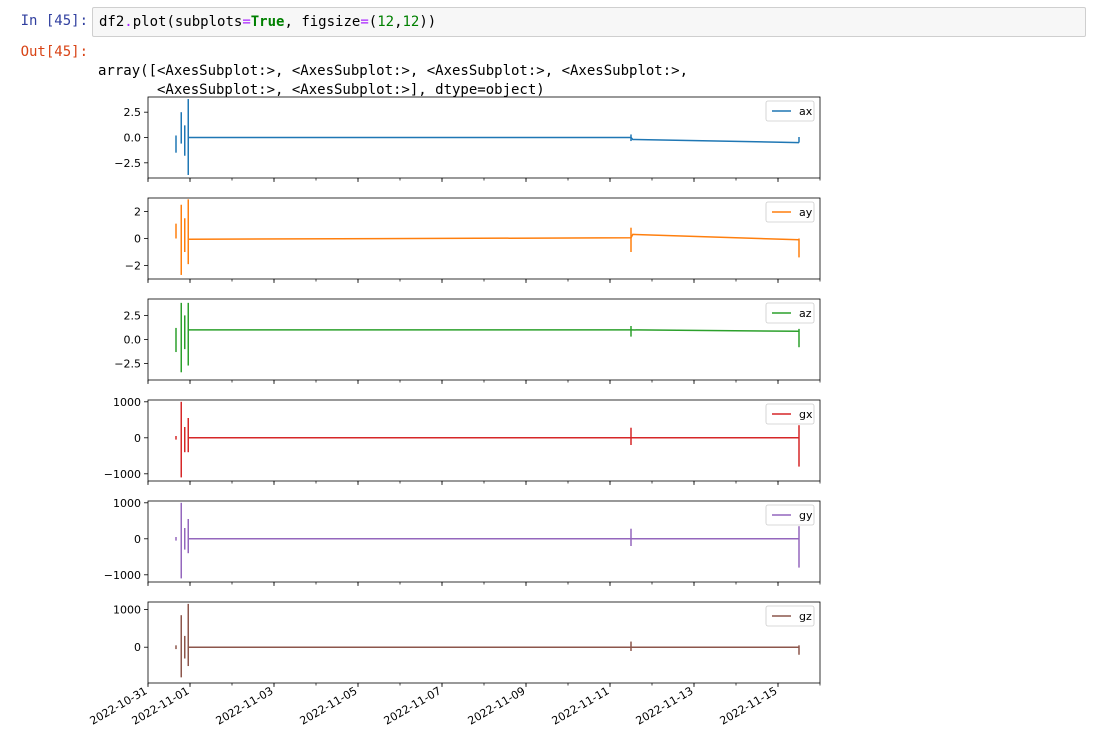 This screenshot has width=1106, height=744. Describe the element at coordinates (749, 705) in the screenshot. I see `xtick-label: 2022-11-15` at that location.